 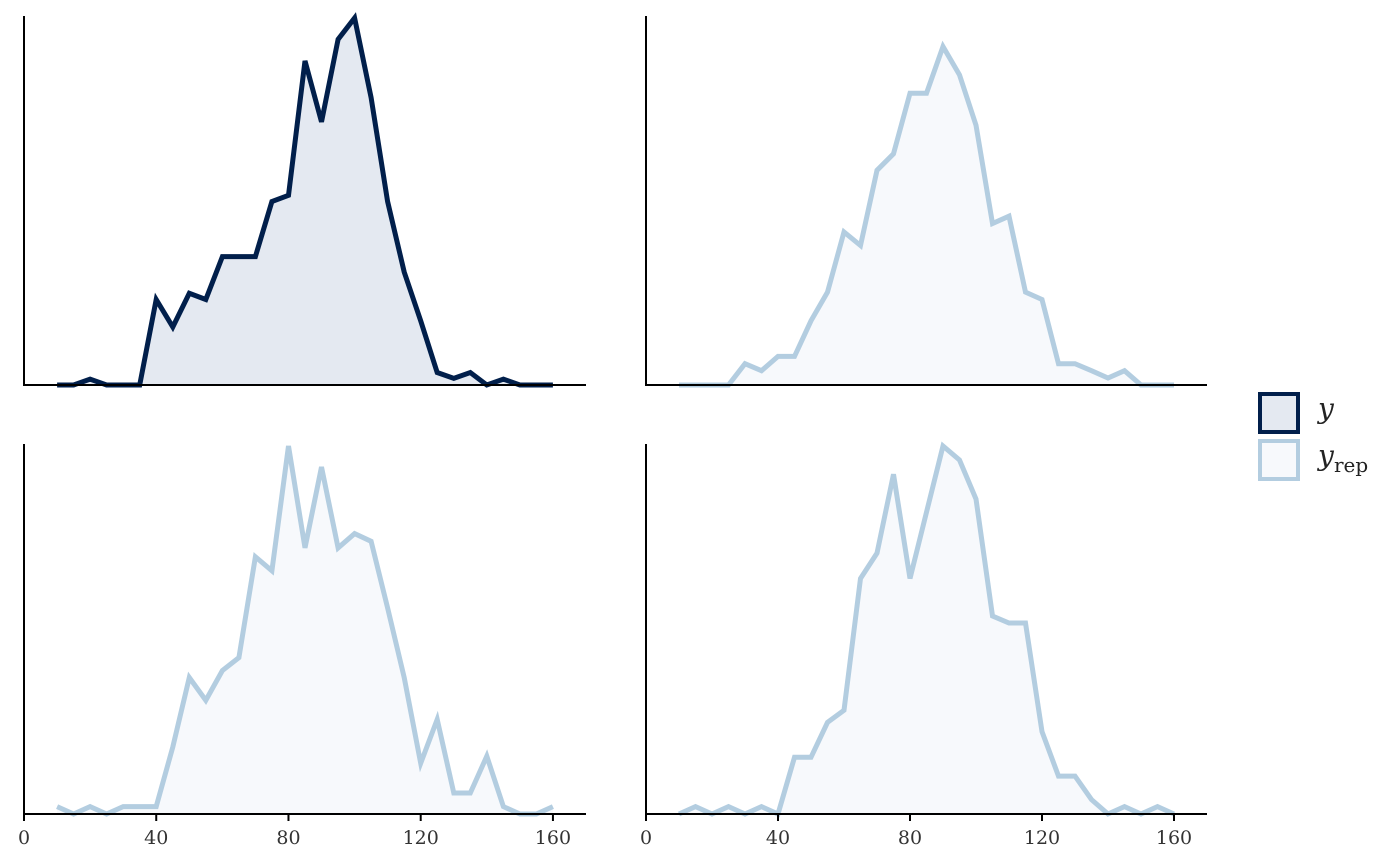 What do you see at coordinates (1325, 455) in the screenshot?
I see `legend-label-yrep: y` at bounding box center [1325, 455].